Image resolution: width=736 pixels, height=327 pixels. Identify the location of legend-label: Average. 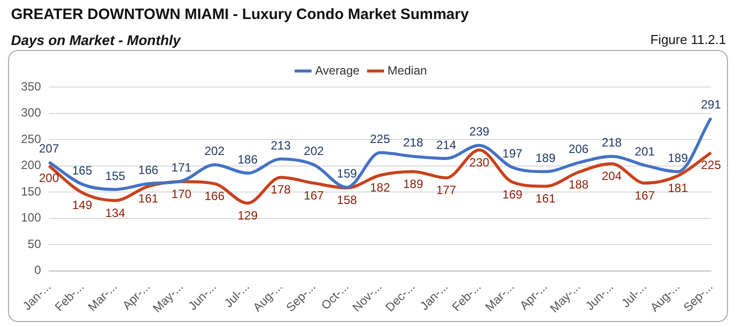
(337, 70).